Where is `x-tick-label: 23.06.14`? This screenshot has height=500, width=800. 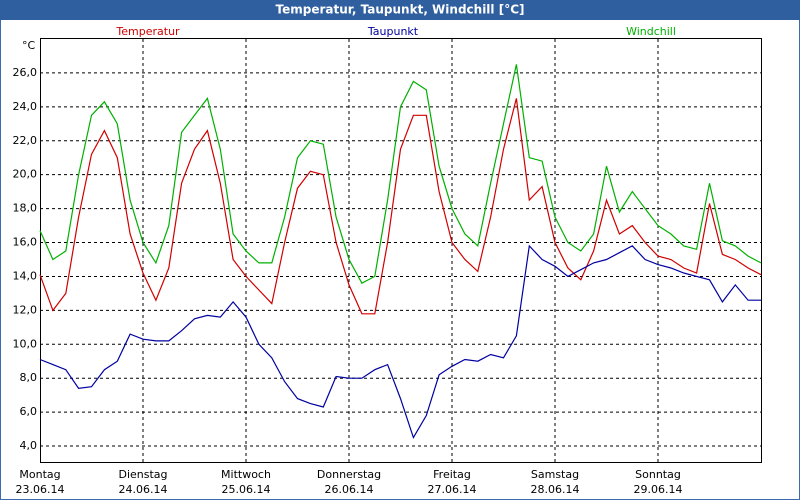
x-tick-label: 23.06.14 is located at coordinates (40, 489).